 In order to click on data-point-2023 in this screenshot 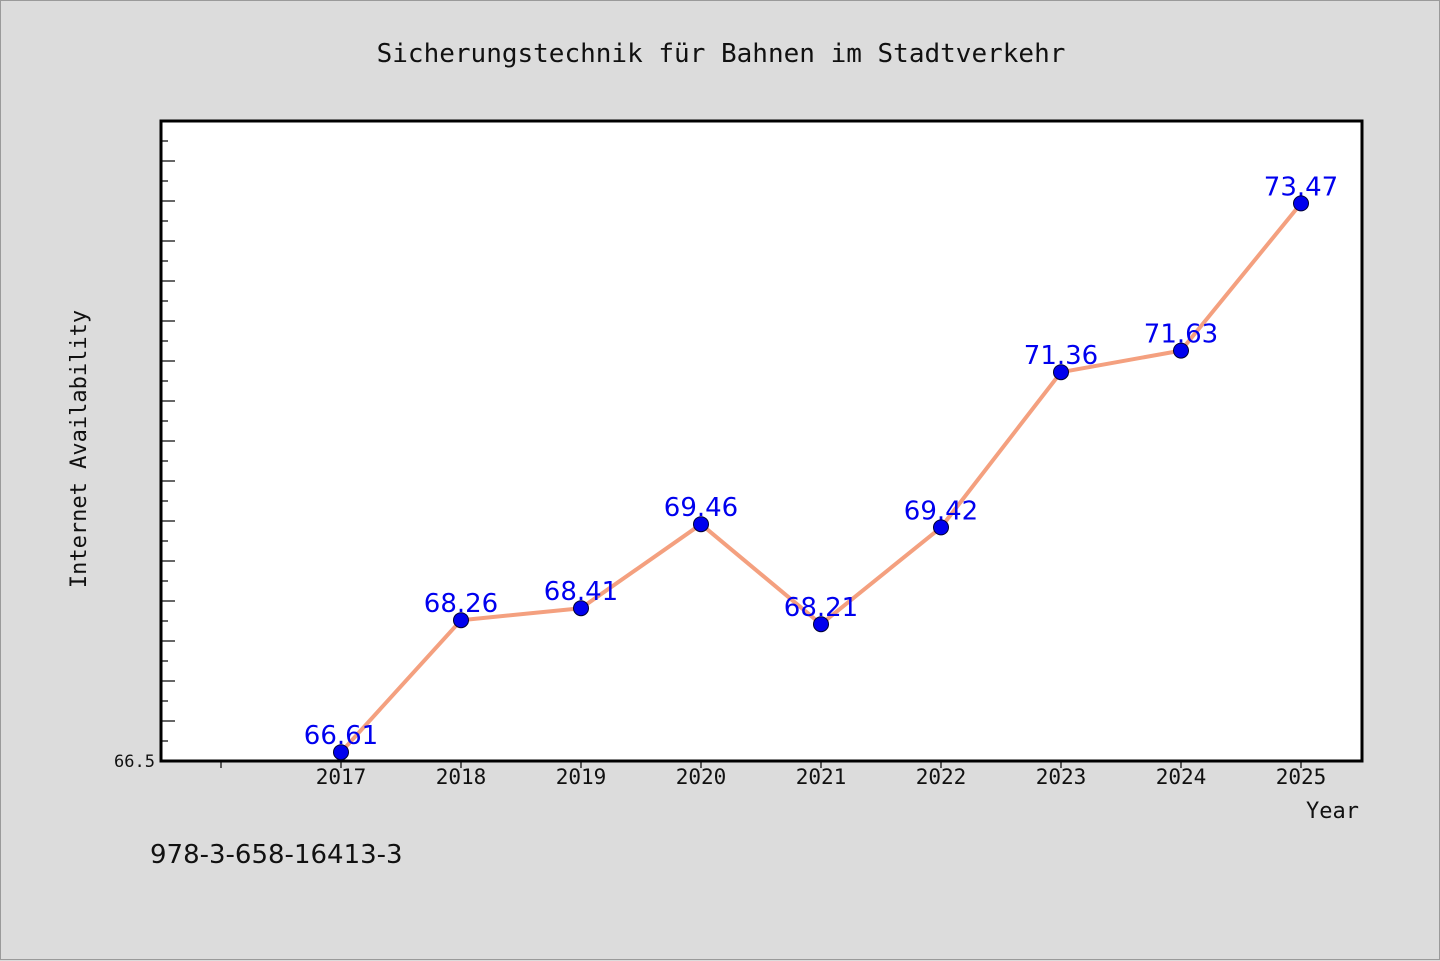, I will do `click(1061, 372)`.